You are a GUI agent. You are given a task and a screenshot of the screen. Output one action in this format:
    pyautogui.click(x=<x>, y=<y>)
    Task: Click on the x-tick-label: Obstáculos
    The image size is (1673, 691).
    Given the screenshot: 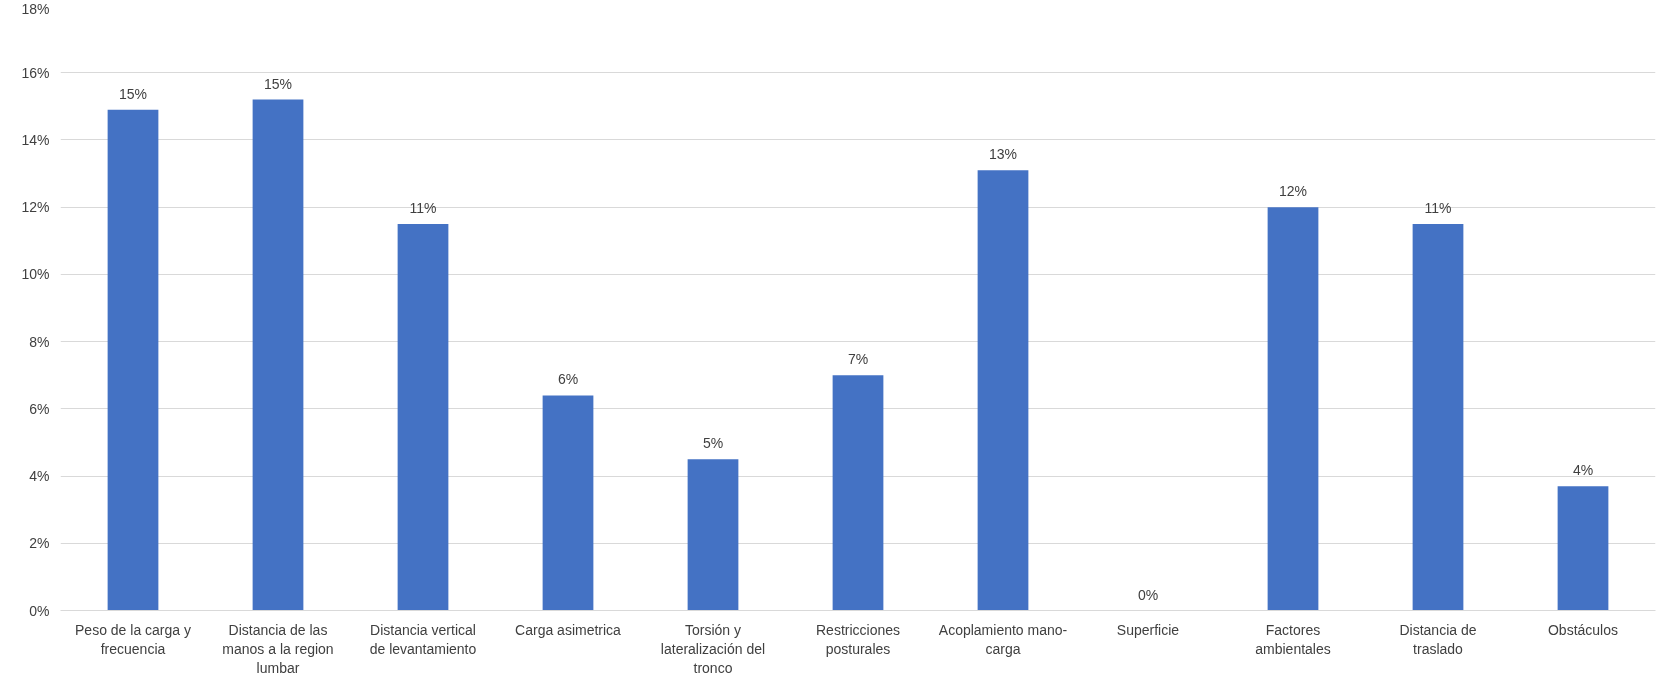 What is the action you would take?
    pyautogui.click(x=1583, y=629)
    